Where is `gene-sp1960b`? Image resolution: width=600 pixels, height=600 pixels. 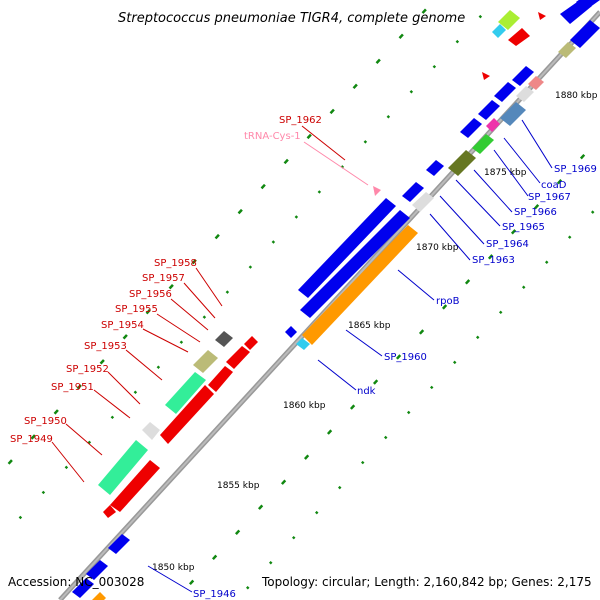
gene-sp1960b is located at coordinates (355, 264).